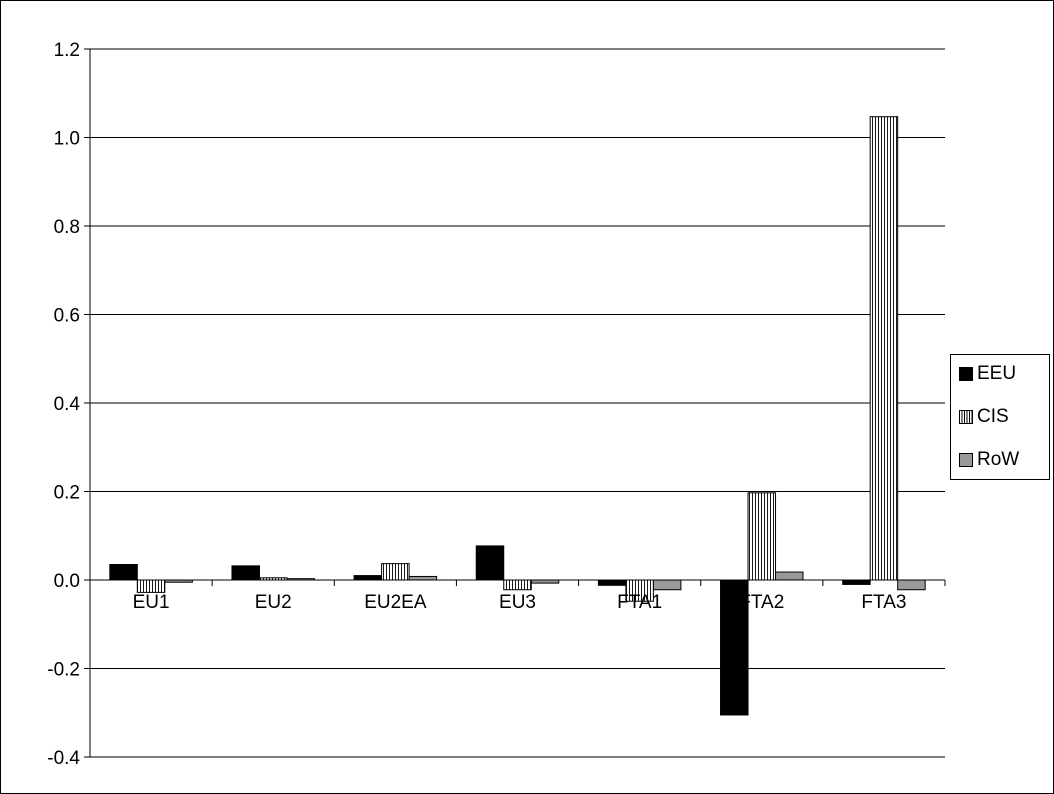 The height and width of the screenshot is (794, 1054). What do you see at coordinates (966, 417) in the screenshot?
I see `legend-swatch-cis` at bounding box center [966, 417].